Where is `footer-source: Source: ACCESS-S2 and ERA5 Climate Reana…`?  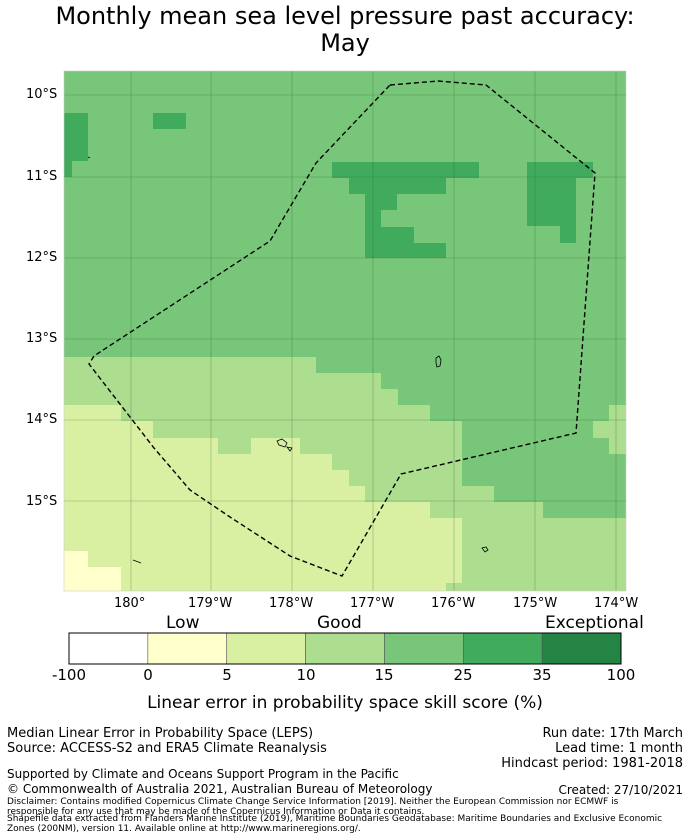 footer-source: Source: ACCESS-S2 and ERA5 Climate Reana… is located at coordinates (167, 748).